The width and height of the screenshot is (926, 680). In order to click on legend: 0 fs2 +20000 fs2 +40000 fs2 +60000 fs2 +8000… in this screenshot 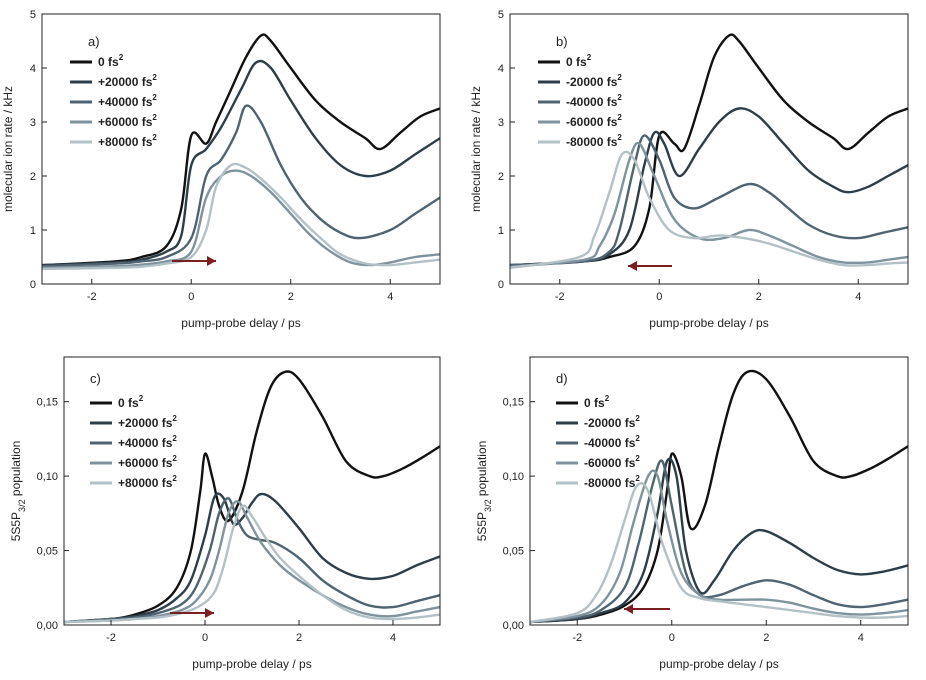, I will do `click(113, 101)`.